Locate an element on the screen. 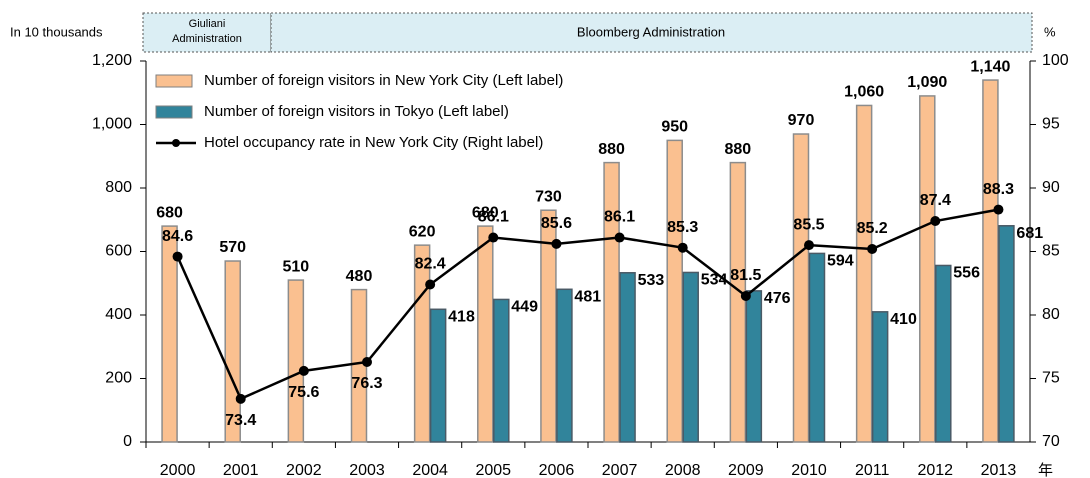 This screenshot has height=478, width=1090. data-label: 510 is located at coordinates (296, 266).